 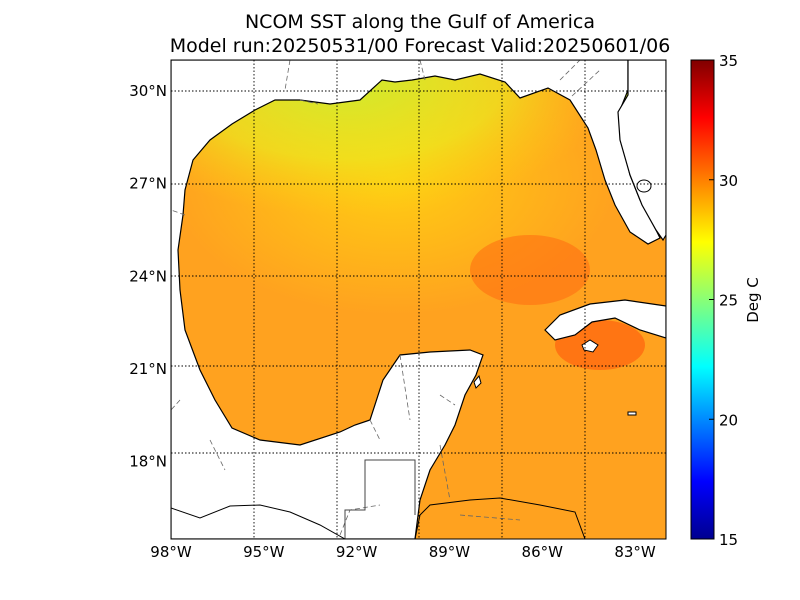 I want to click on colorbar-tick-label: 35, so click(x=728, y=61).